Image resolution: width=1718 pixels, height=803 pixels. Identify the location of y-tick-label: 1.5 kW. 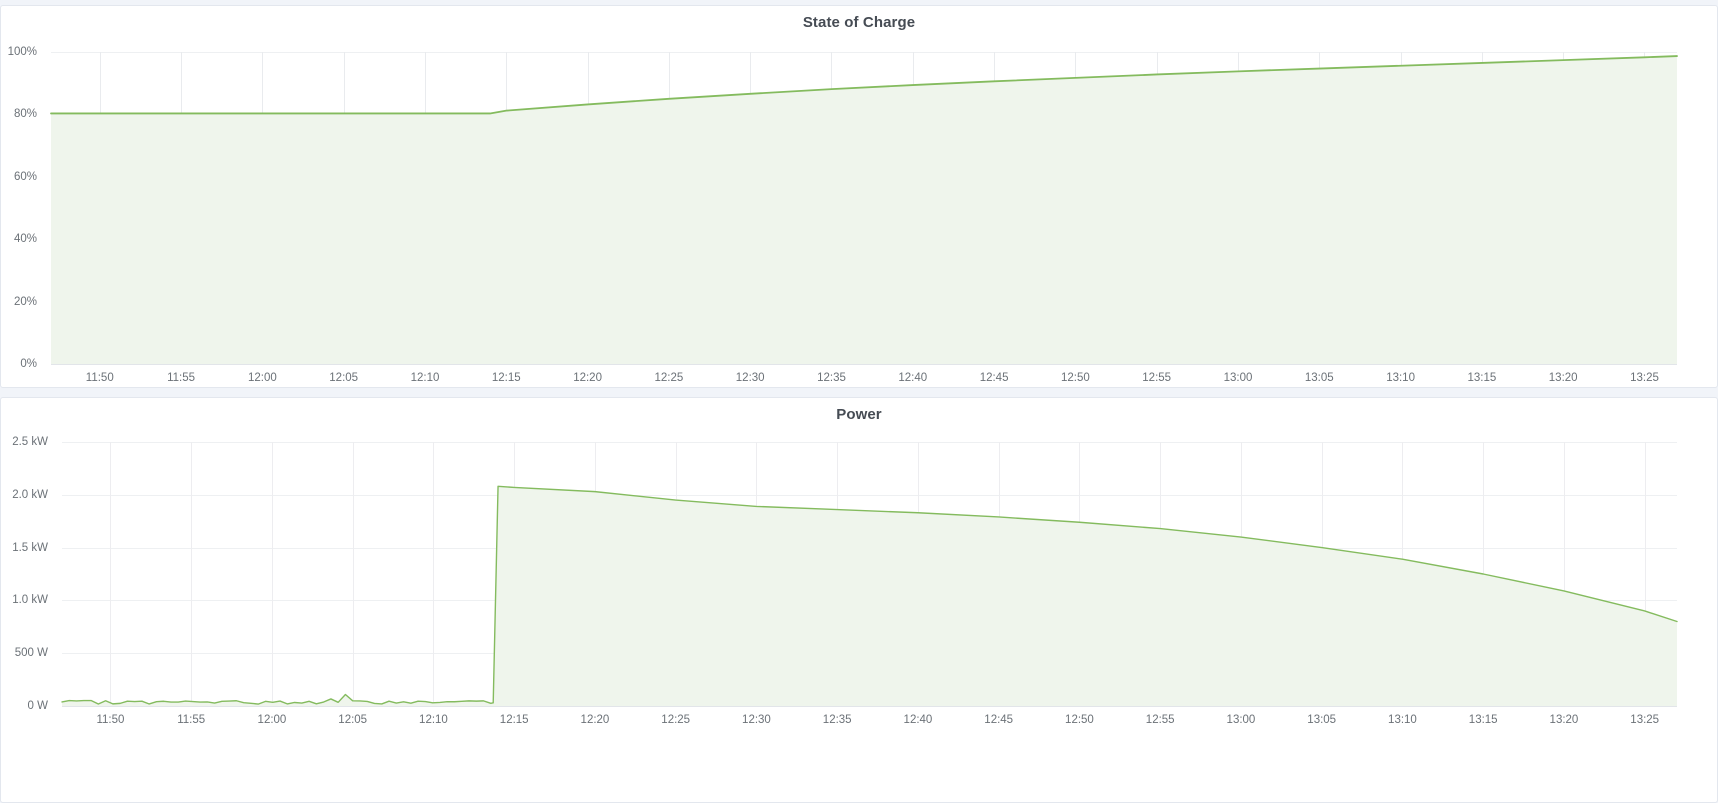
(30, 547).